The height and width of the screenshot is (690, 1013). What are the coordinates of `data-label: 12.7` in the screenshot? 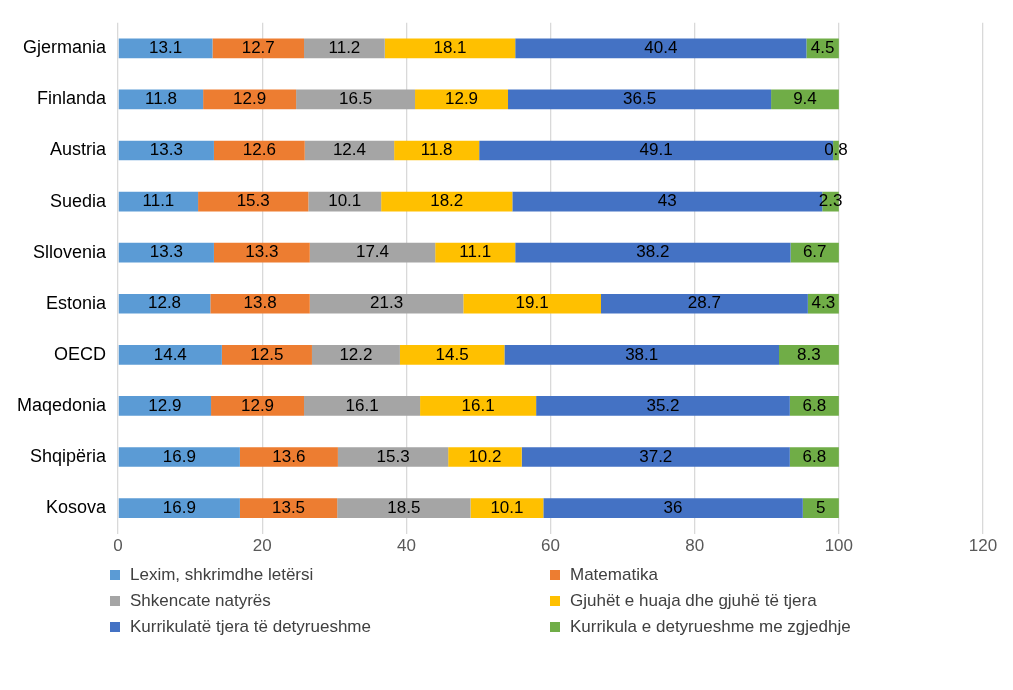 It's located at (258, 48).